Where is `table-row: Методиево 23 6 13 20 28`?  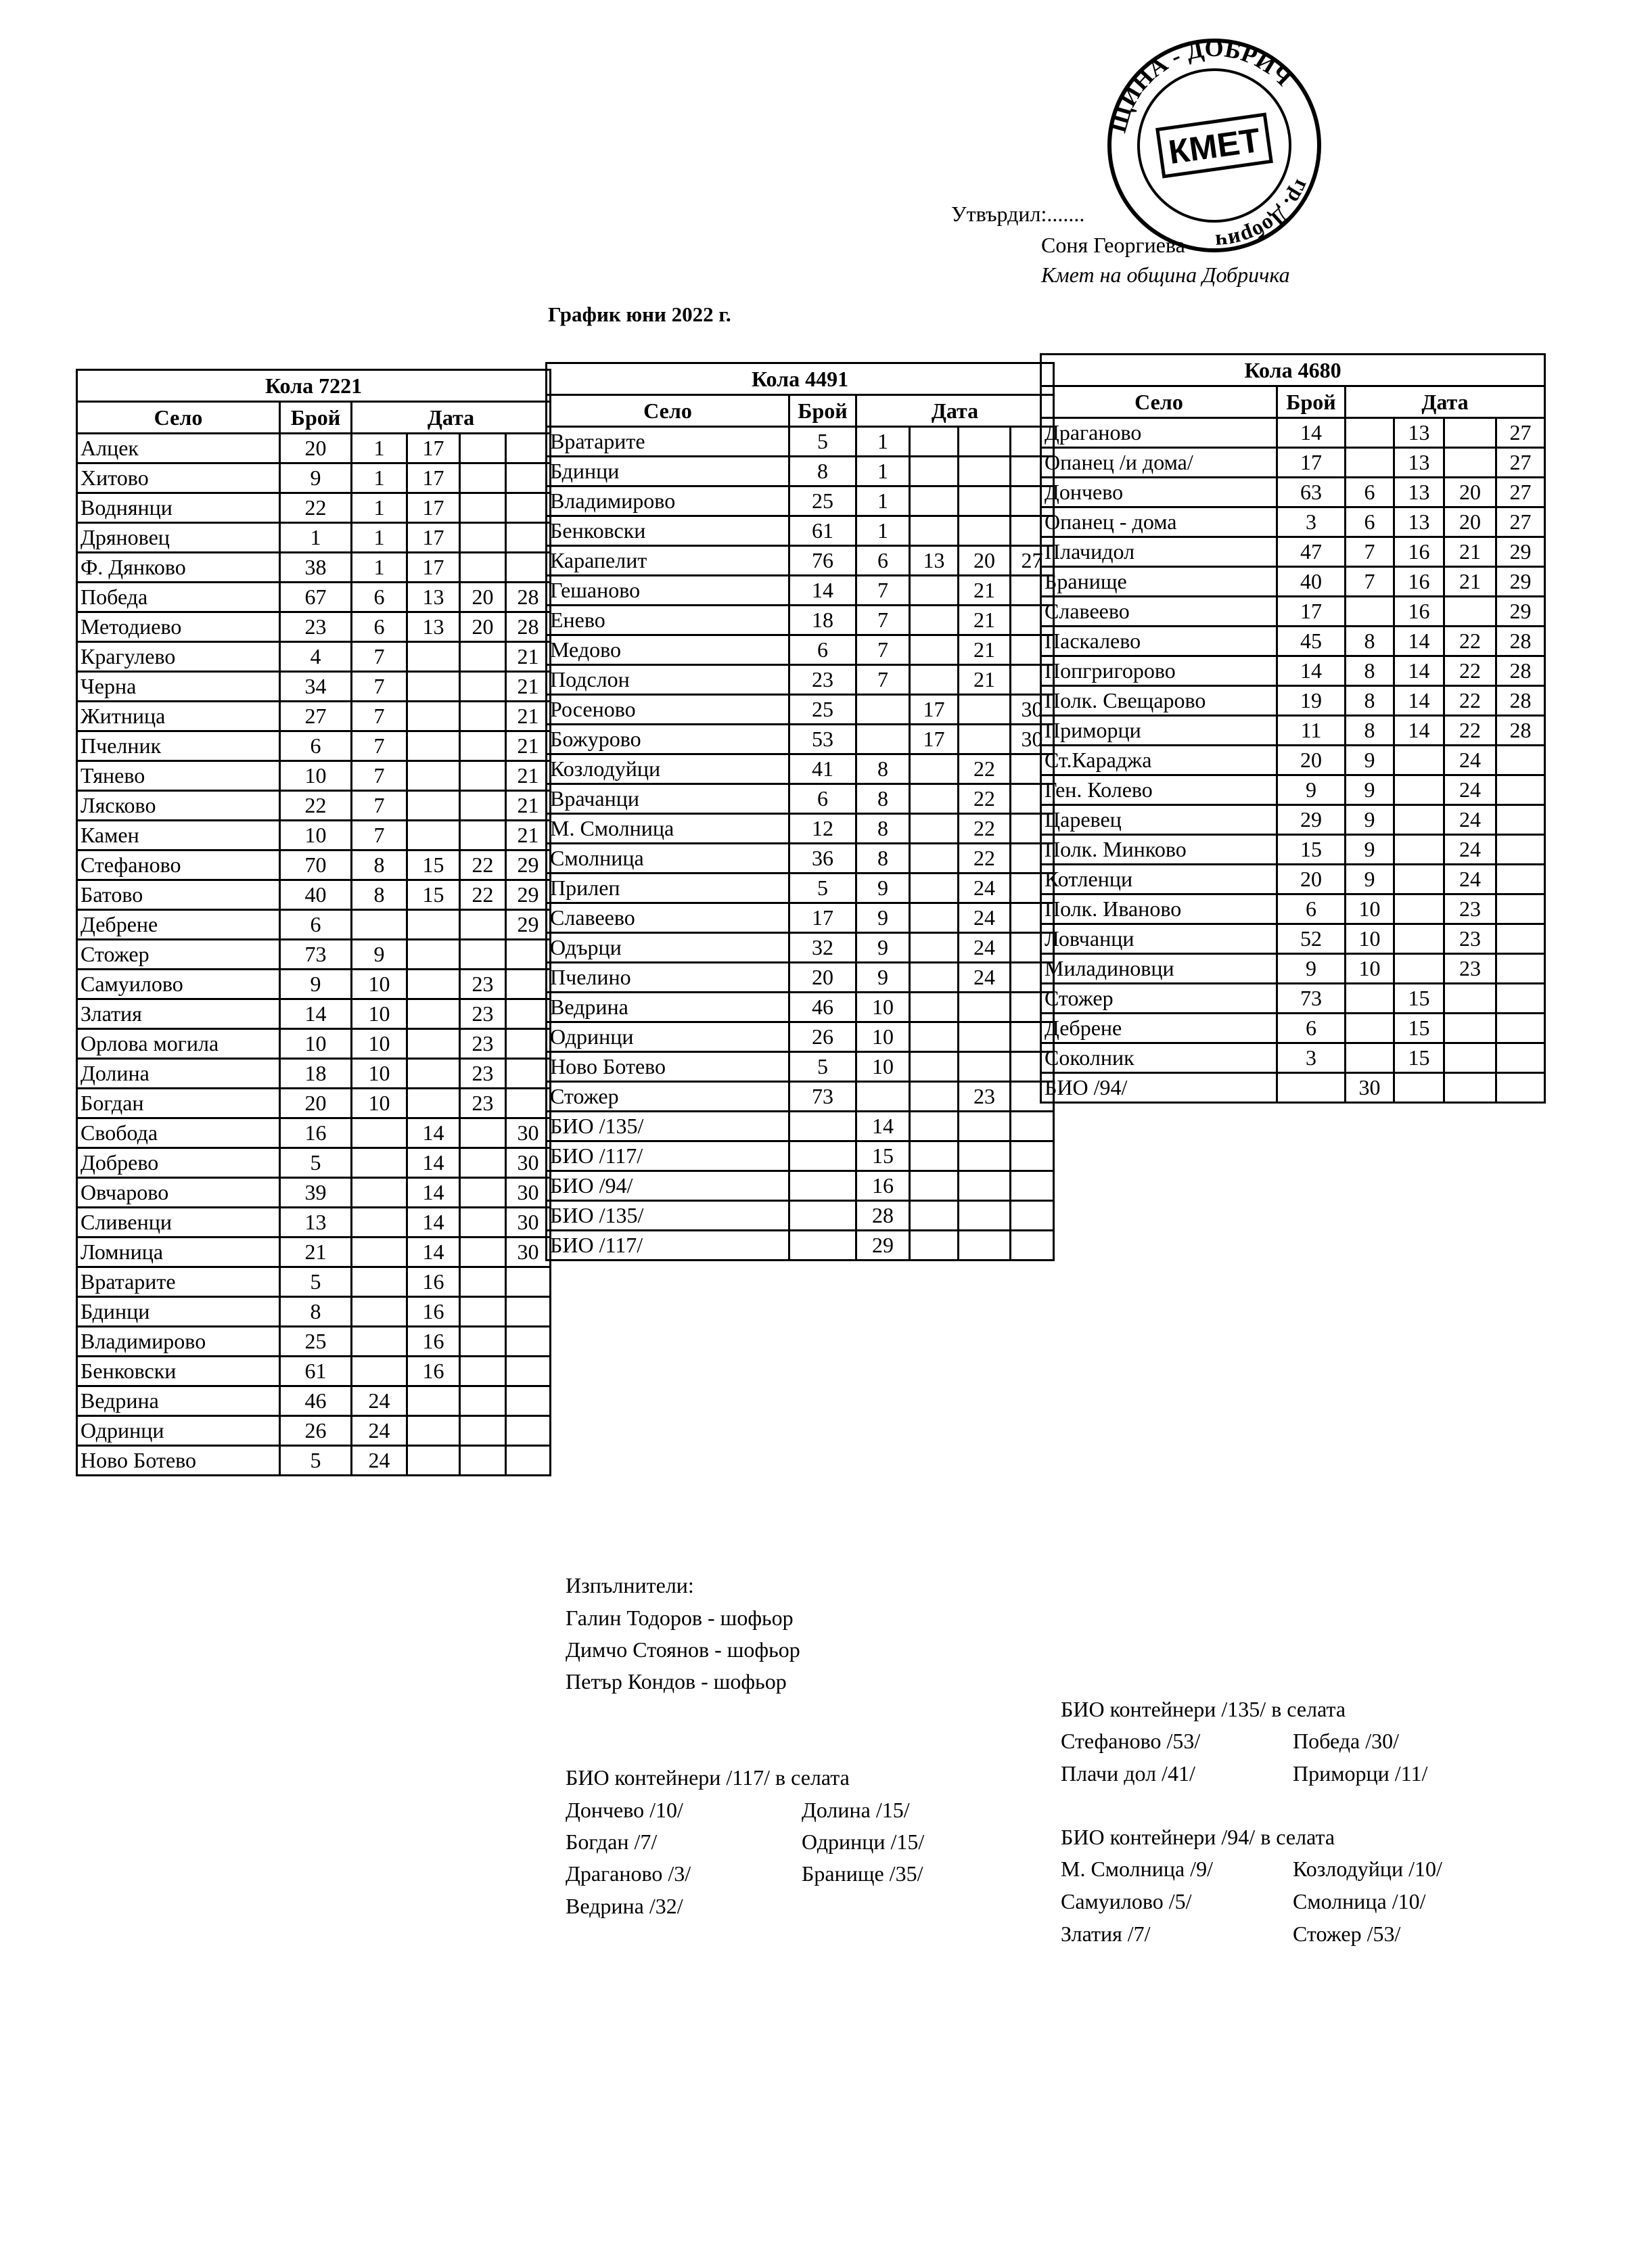
table-row: Методиево 23 6 13 20 28 is located at coordinates (314, 627).